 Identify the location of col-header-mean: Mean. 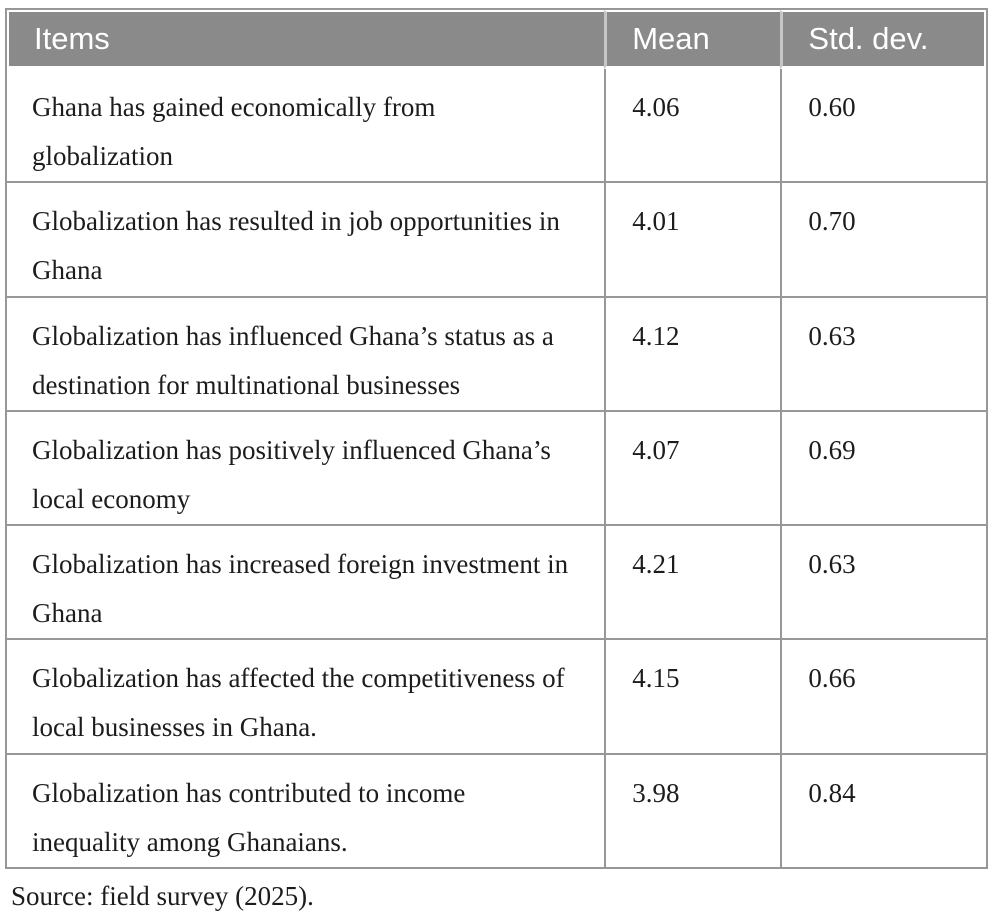
(692, 39).